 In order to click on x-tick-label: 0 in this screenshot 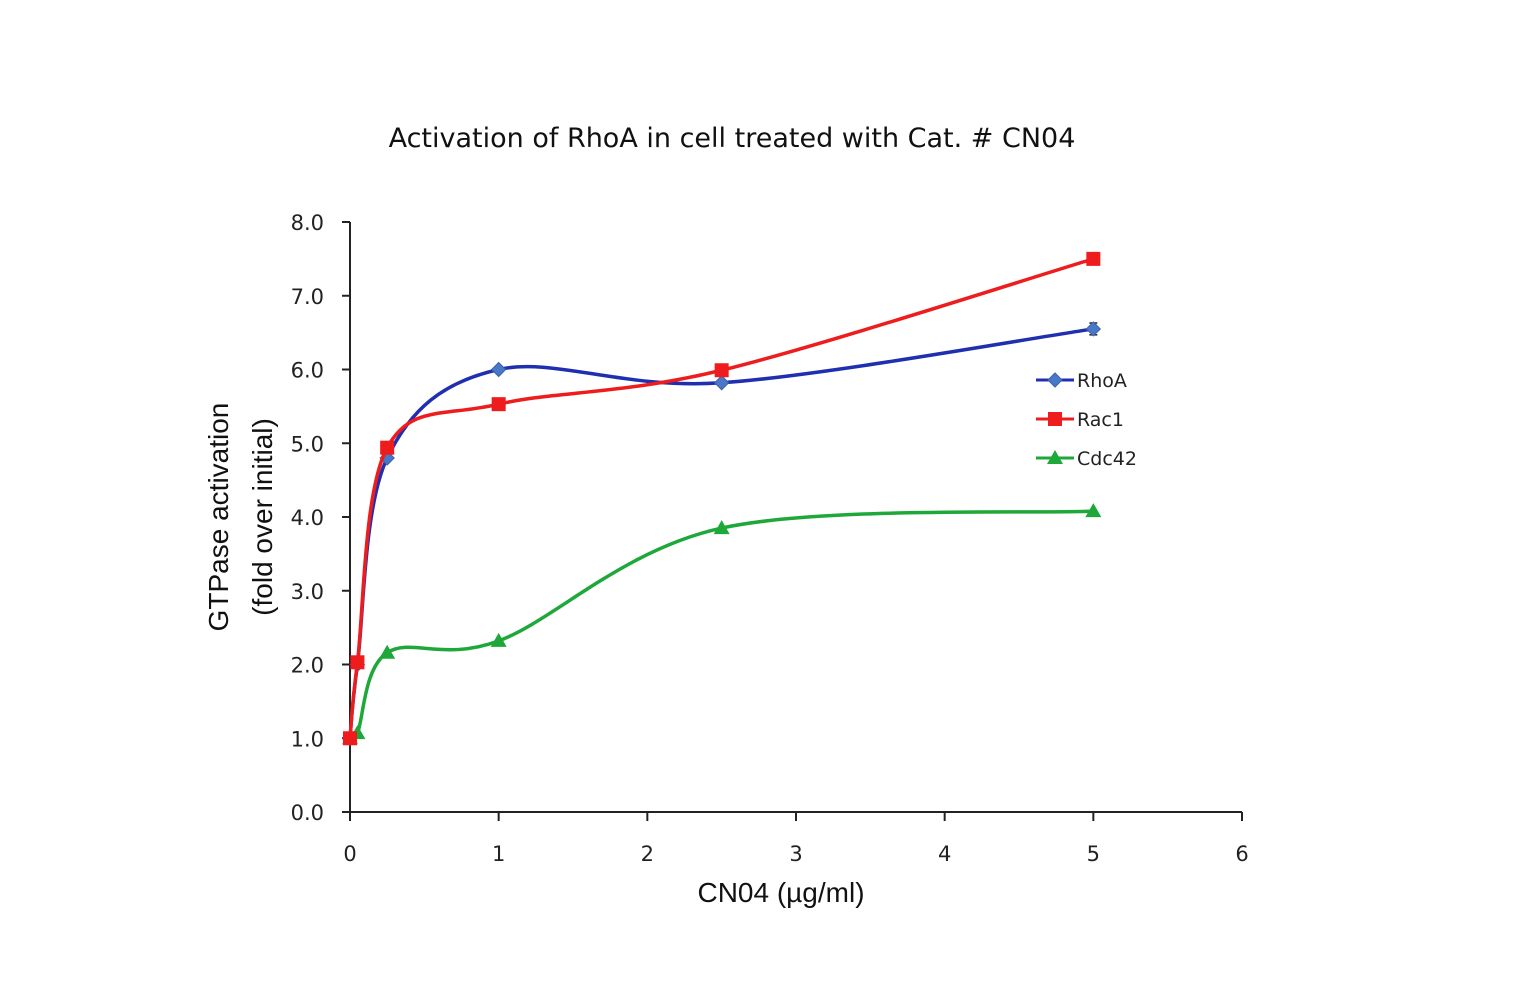, I will do `click(349, 854)`.